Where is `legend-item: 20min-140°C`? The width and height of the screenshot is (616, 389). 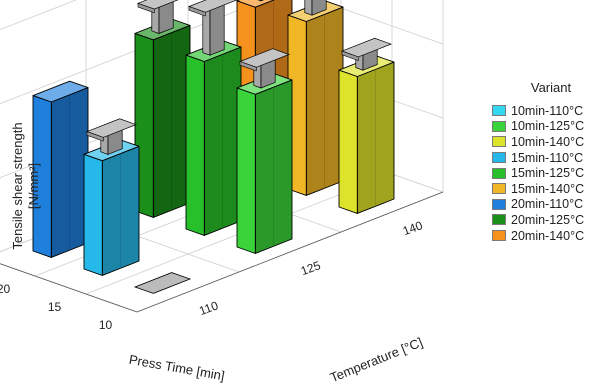 legend-item: 20min-140°C is located at coordinates (554, 236).